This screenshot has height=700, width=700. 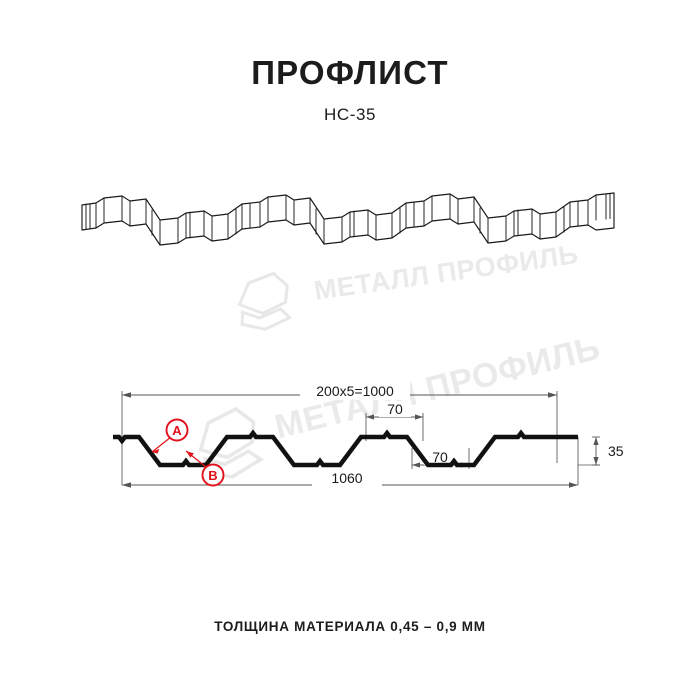 I want to click on dimension-height: 35, so click(x=608, y=451).